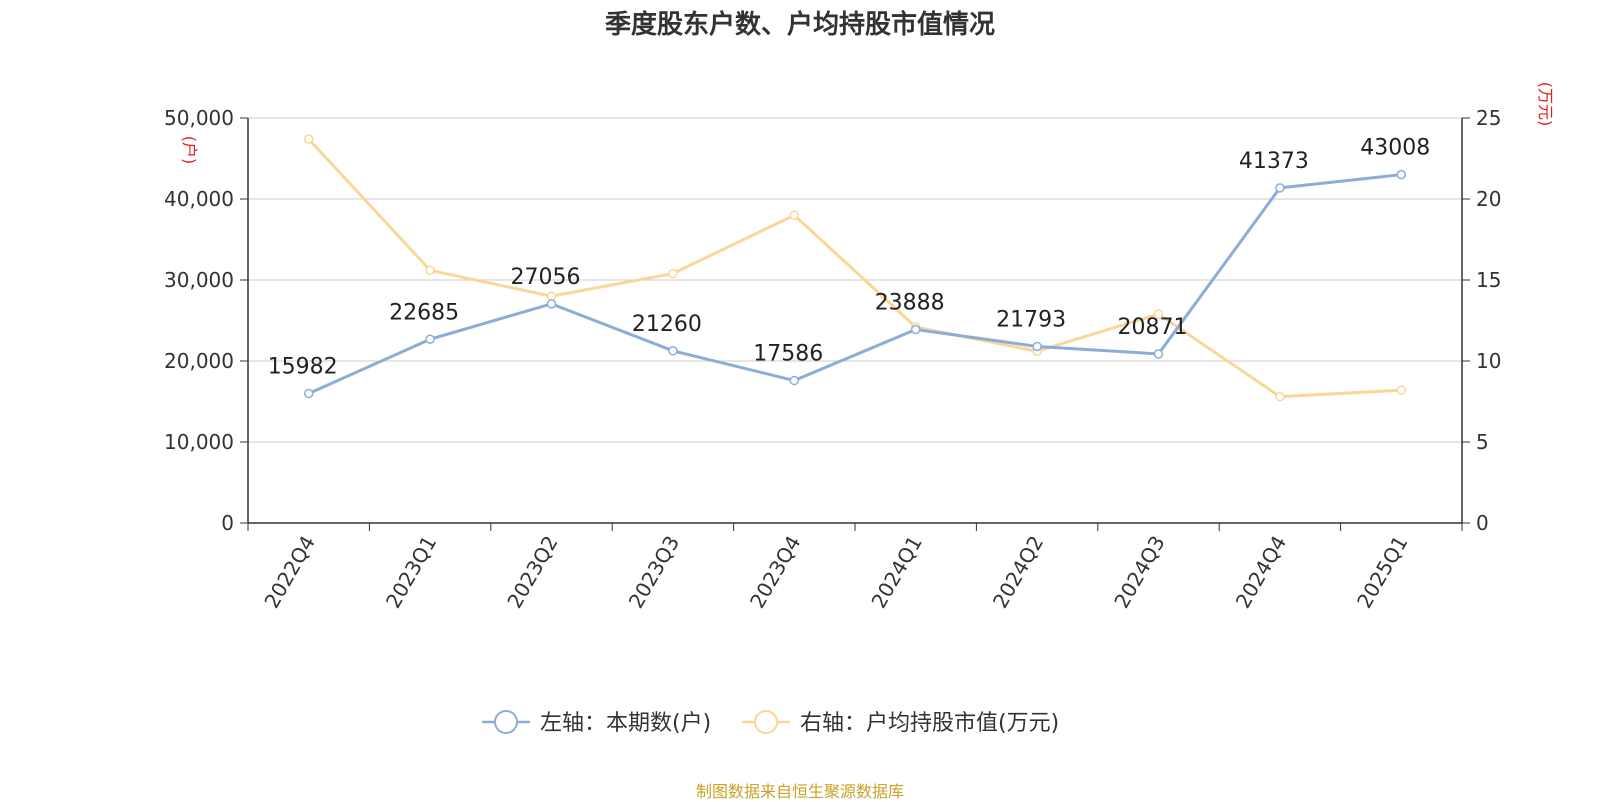 This screenshot has height=802, width=1600. I want to click on data-label: 21793, so click(1031, 319).